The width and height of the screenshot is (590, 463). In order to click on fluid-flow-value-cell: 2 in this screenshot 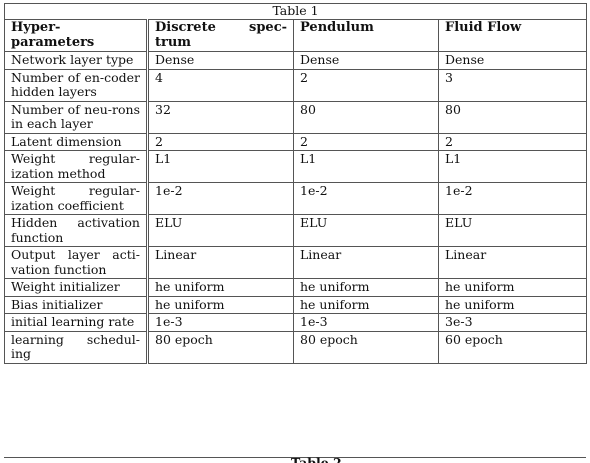, I will do `click(513, 142)`.